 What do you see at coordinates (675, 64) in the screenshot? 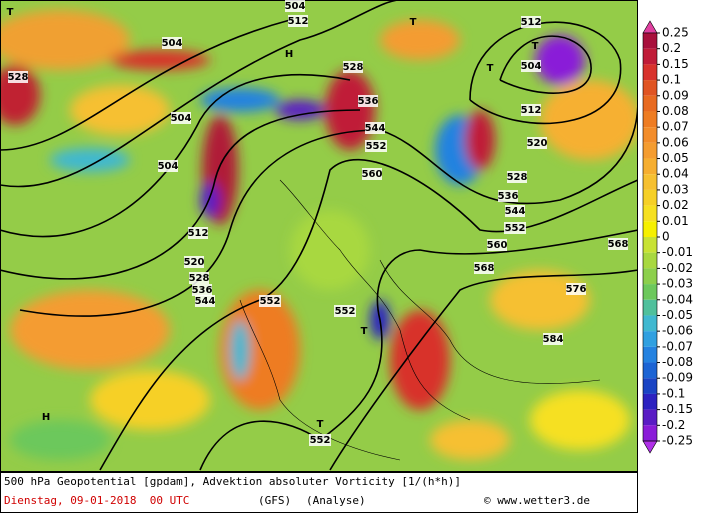
I see `colorbar-label: 0.15` at bounding box center [675, 64].